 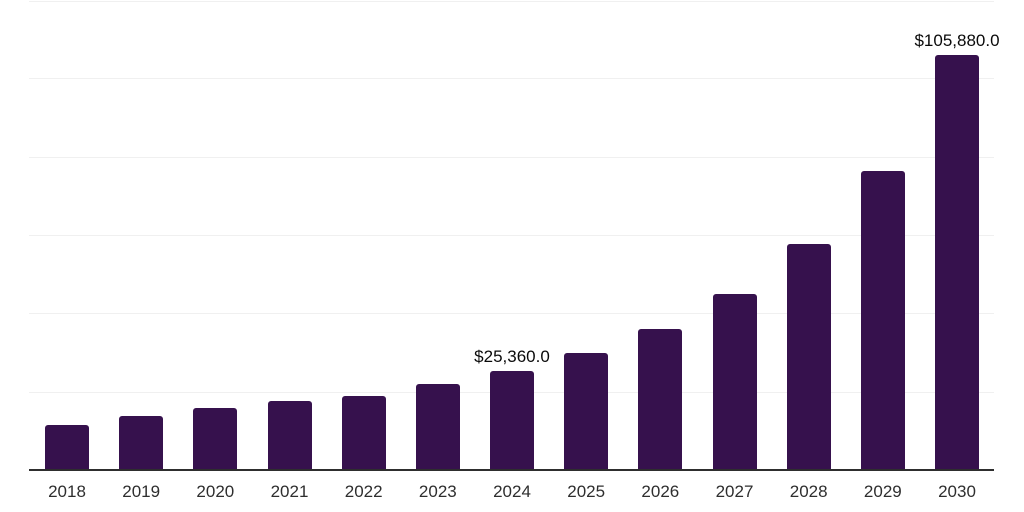 I want to click on x-axis-tick-2025: 2025, so click(x=586, y=491).